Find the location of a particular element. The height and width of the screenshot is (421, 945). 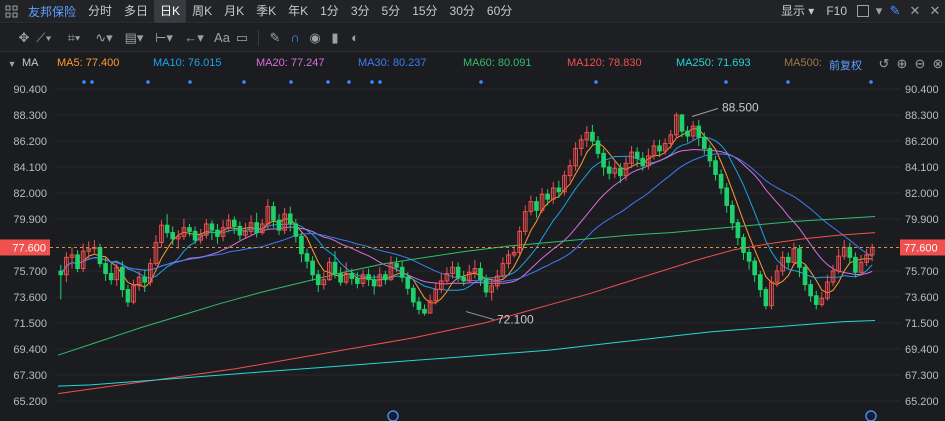

period-tab-0: 分时 is located at coordinates (100, 10).